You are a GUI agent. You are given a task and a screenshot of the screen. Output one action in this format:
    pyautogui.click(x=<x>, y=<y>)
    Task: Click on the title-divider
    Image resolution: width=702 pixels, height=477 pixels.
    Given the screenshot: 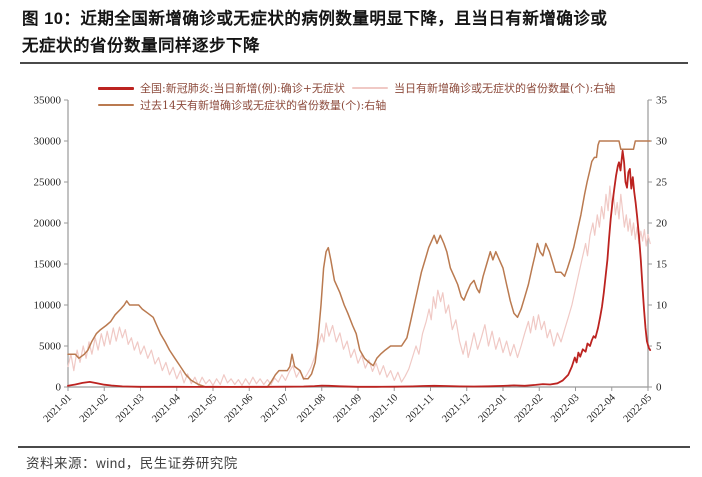 What is the action you would take?
    pyautogui.click(x=354, y=63)
    